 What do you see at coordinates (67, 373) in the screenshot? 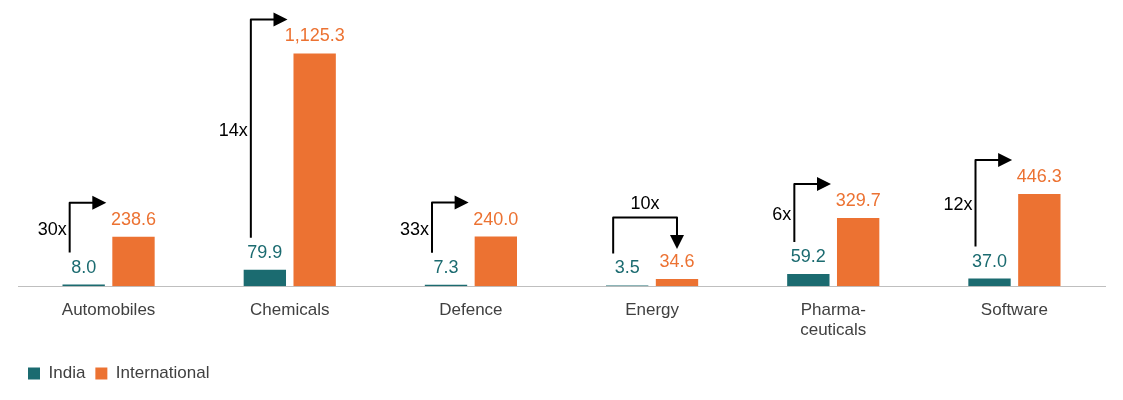
I see `legend-label: India` at bounding box center [67, 373].